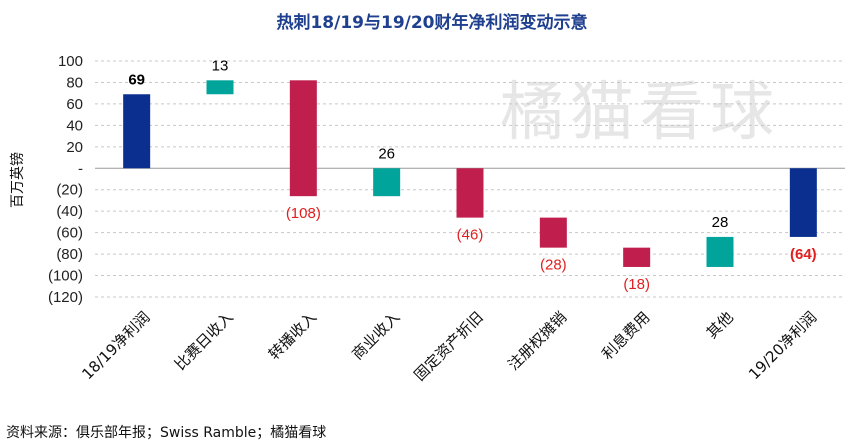 This screenshot has height=447, width=864. What do you see at coordinates (65, 276) in the screenshot?
I see `y-tick-label: (100)` at bounding box center [65, 276].